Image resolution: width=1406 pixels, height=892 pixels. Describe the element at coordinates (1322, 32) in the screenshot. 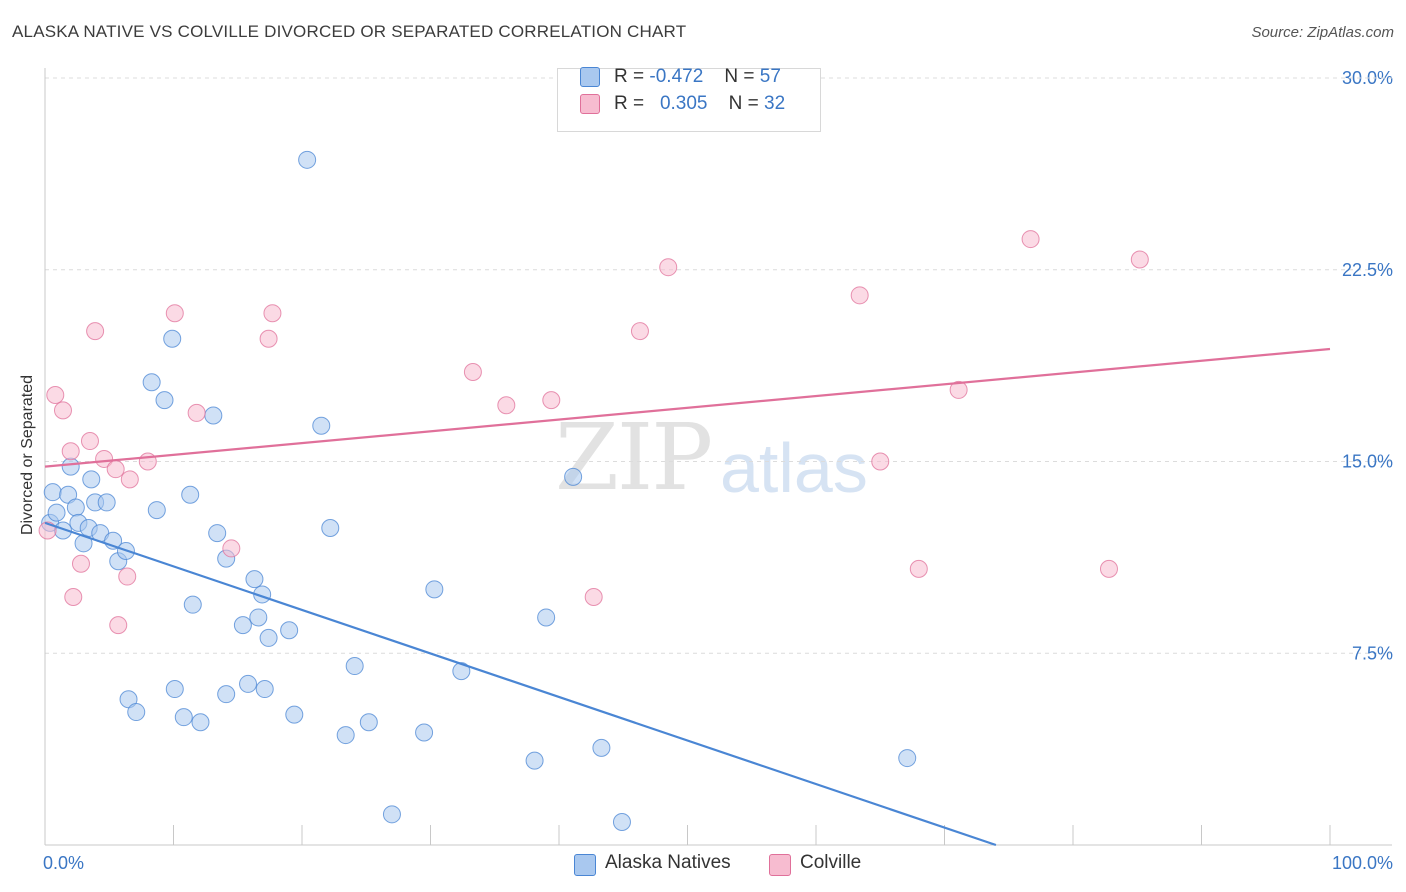

I see `source-label: Source: ZipAtlas.com` at that location.